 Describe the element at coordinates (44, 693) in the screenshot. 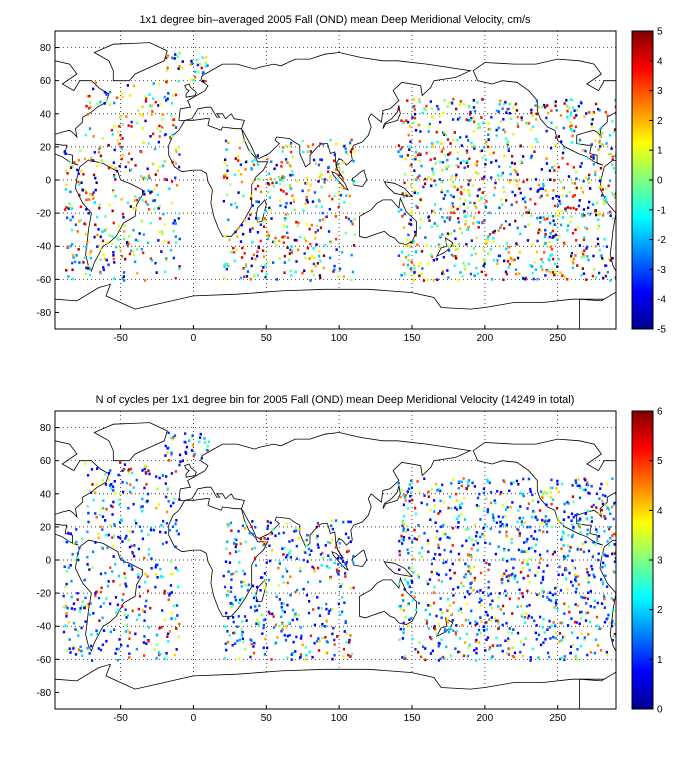

I see `y-tick-label: -80` at that location.